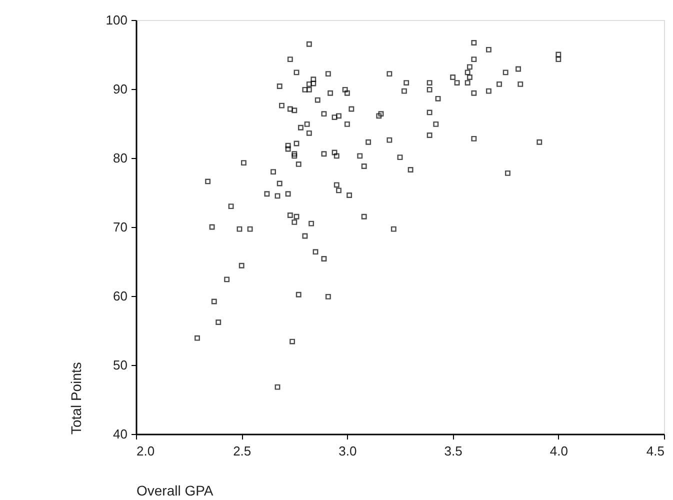 The height and width of the screenshot is (500, 673). What do you see at coordinates (120, 296) in the screenshot?
I see `y-tick-label: 60` at bounding box center [120, 296].